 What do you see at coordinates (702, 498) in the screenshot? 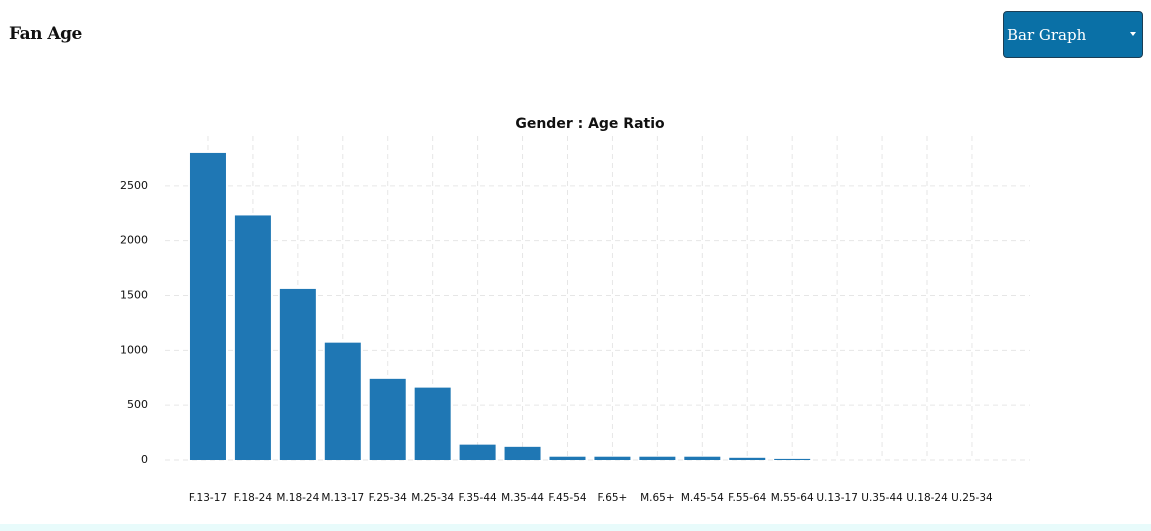
I see `x-tick-label: M.45-54` at bounding box center [702, 498].